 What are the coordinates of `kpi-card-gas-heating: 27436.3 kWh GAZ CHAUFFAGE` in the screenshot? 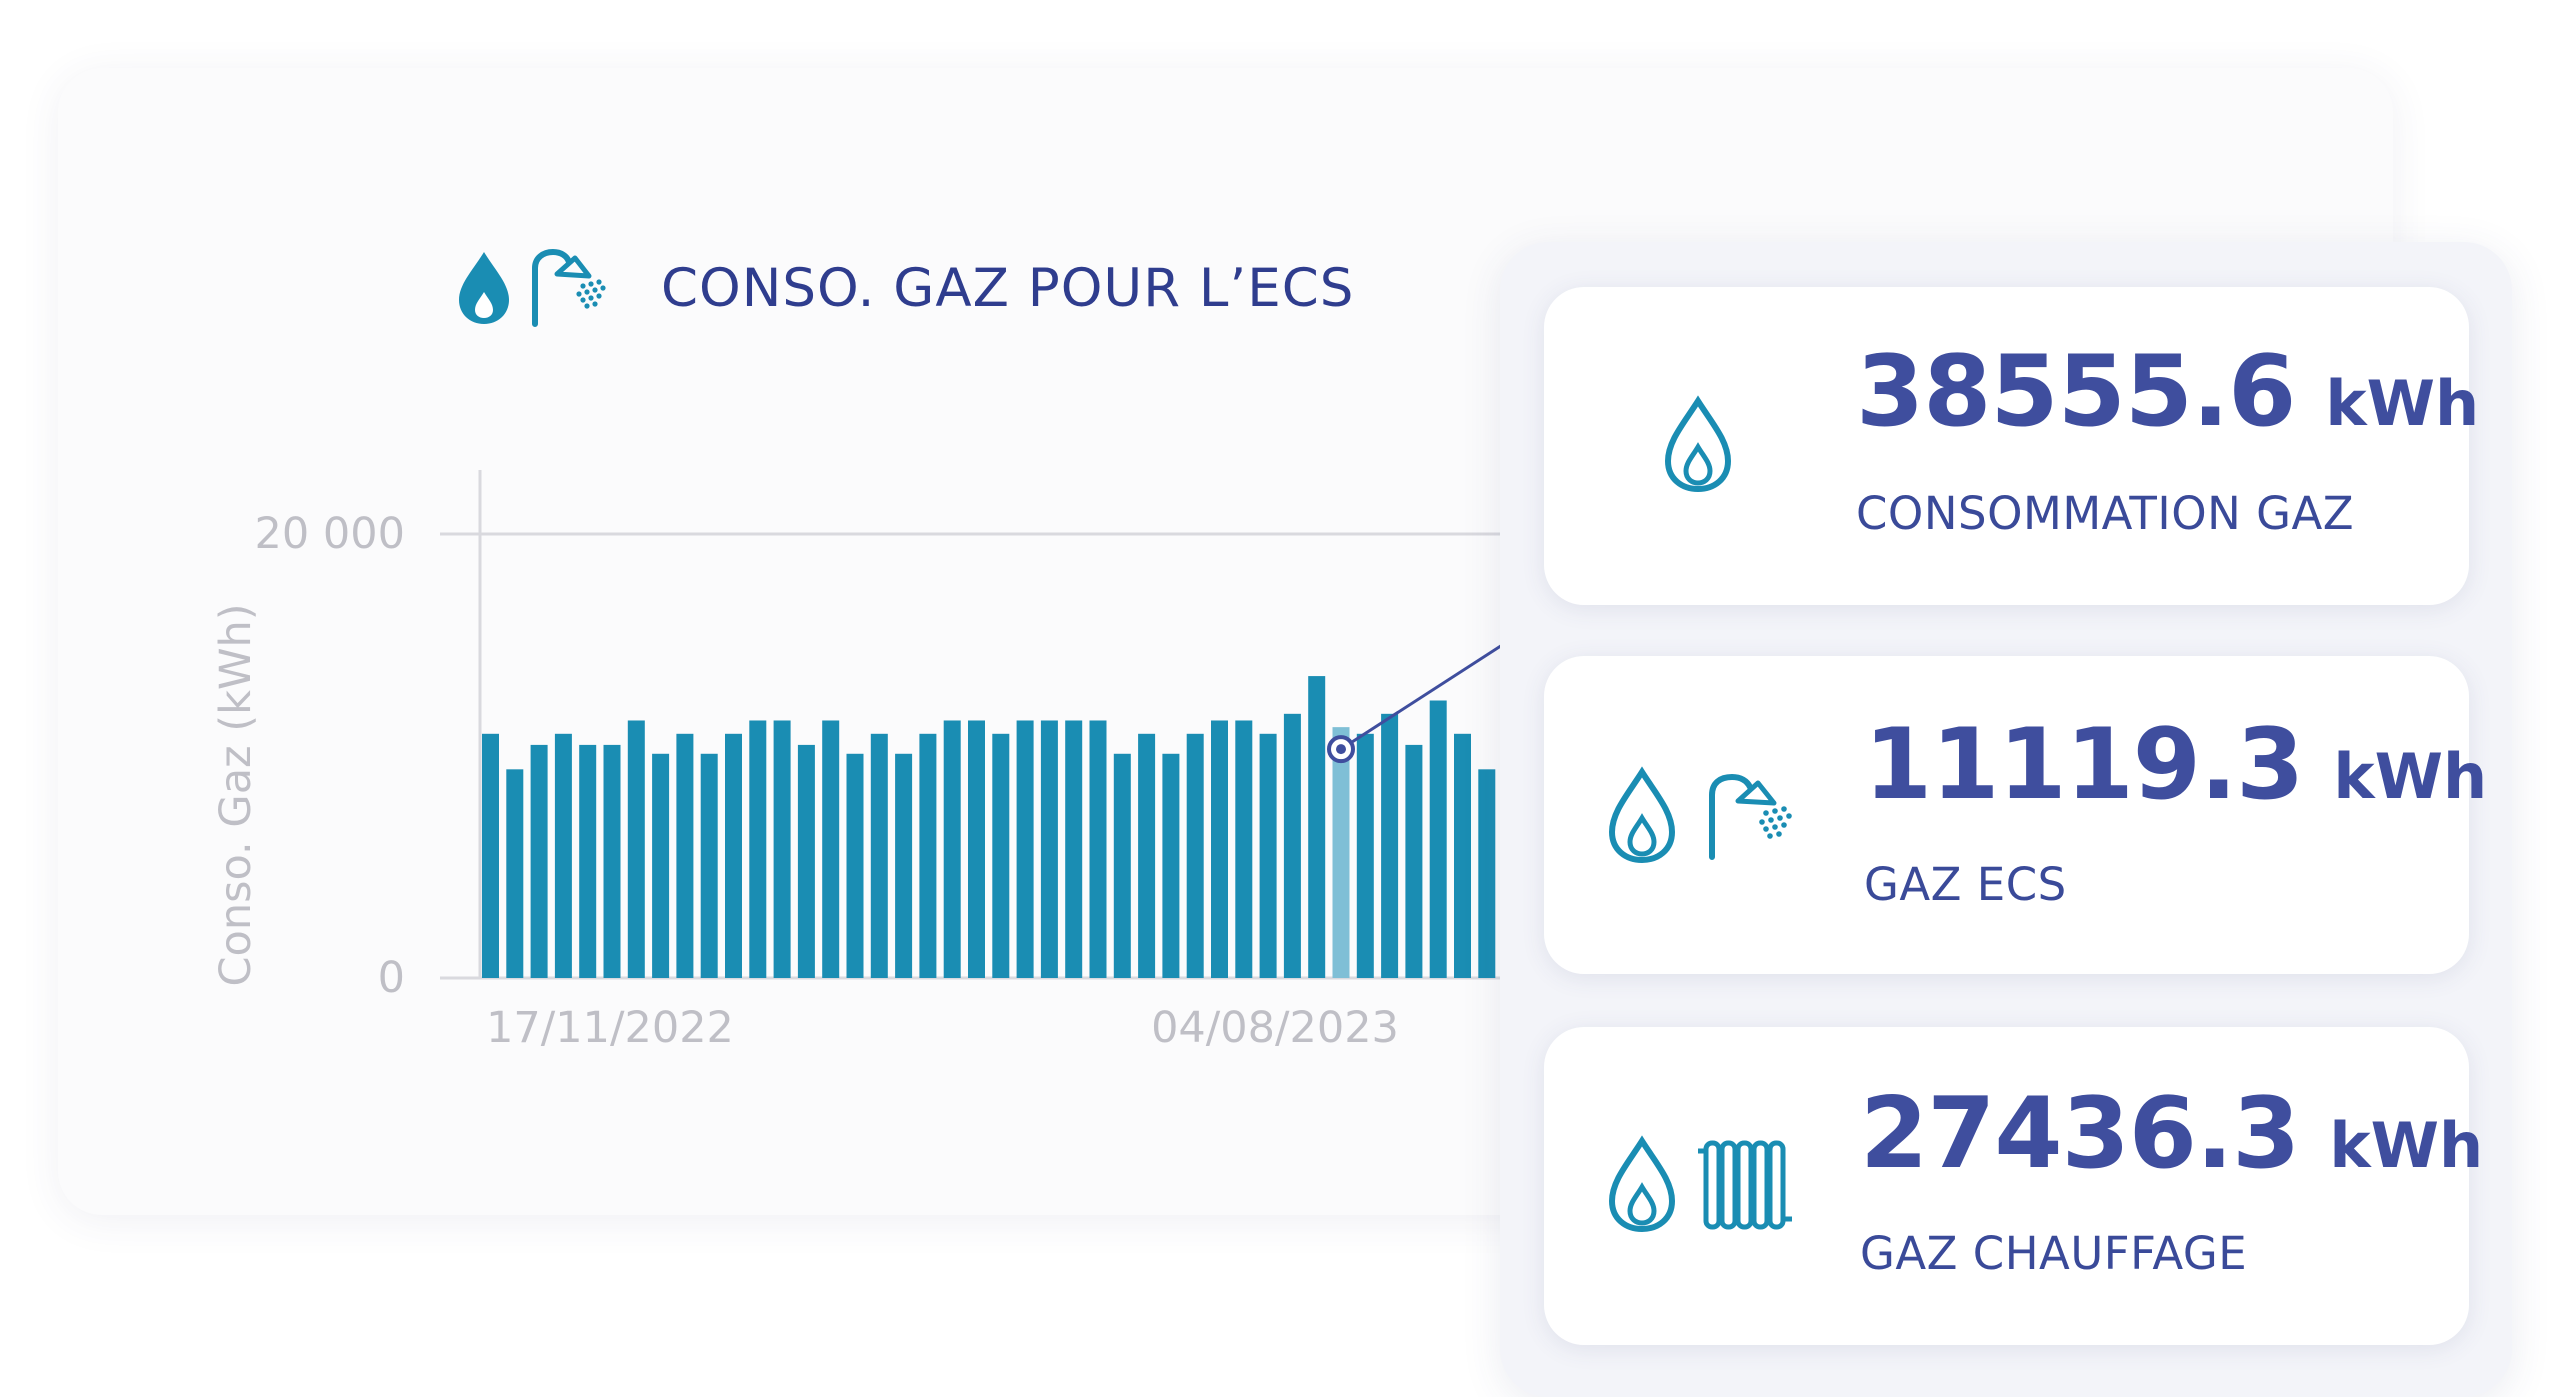 It's located at (2013, 1186).